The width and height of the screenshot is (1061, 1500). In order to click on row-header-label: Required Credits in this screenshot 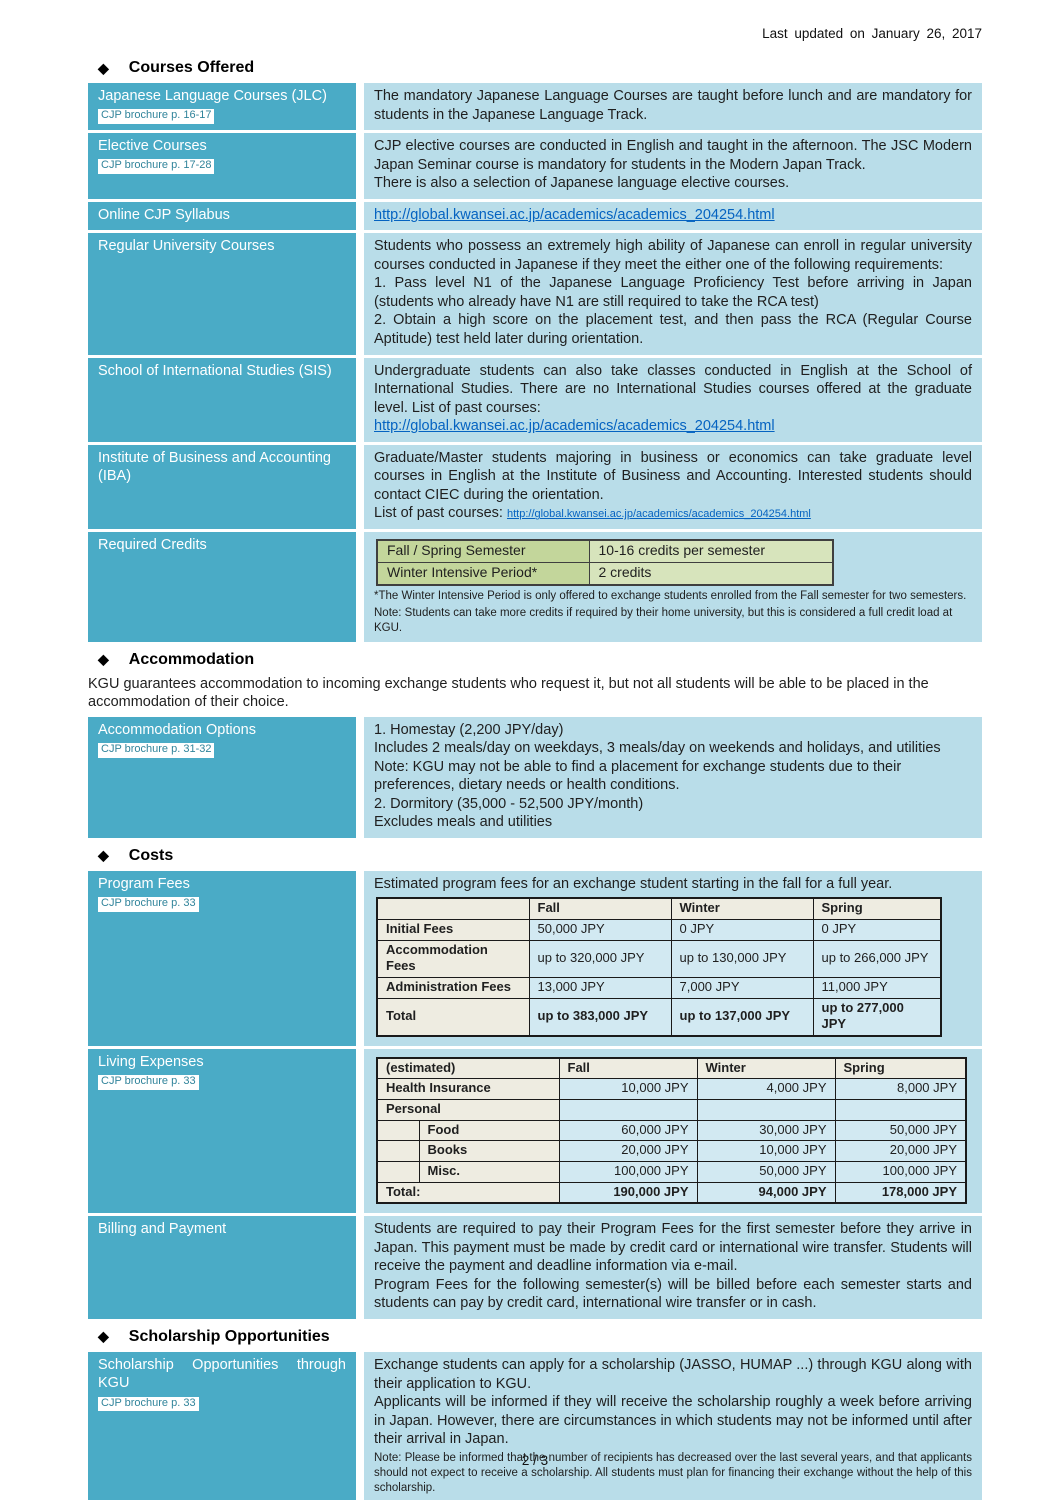, I will do `click(152, 544)`.